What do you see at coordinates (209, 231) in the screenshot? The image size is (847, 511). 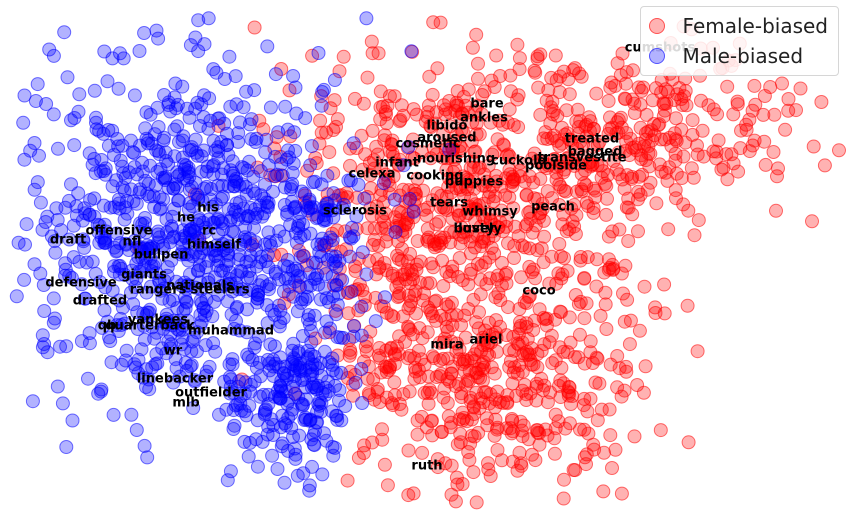 I see `word-label: rc` at bounding box center [209, 231].